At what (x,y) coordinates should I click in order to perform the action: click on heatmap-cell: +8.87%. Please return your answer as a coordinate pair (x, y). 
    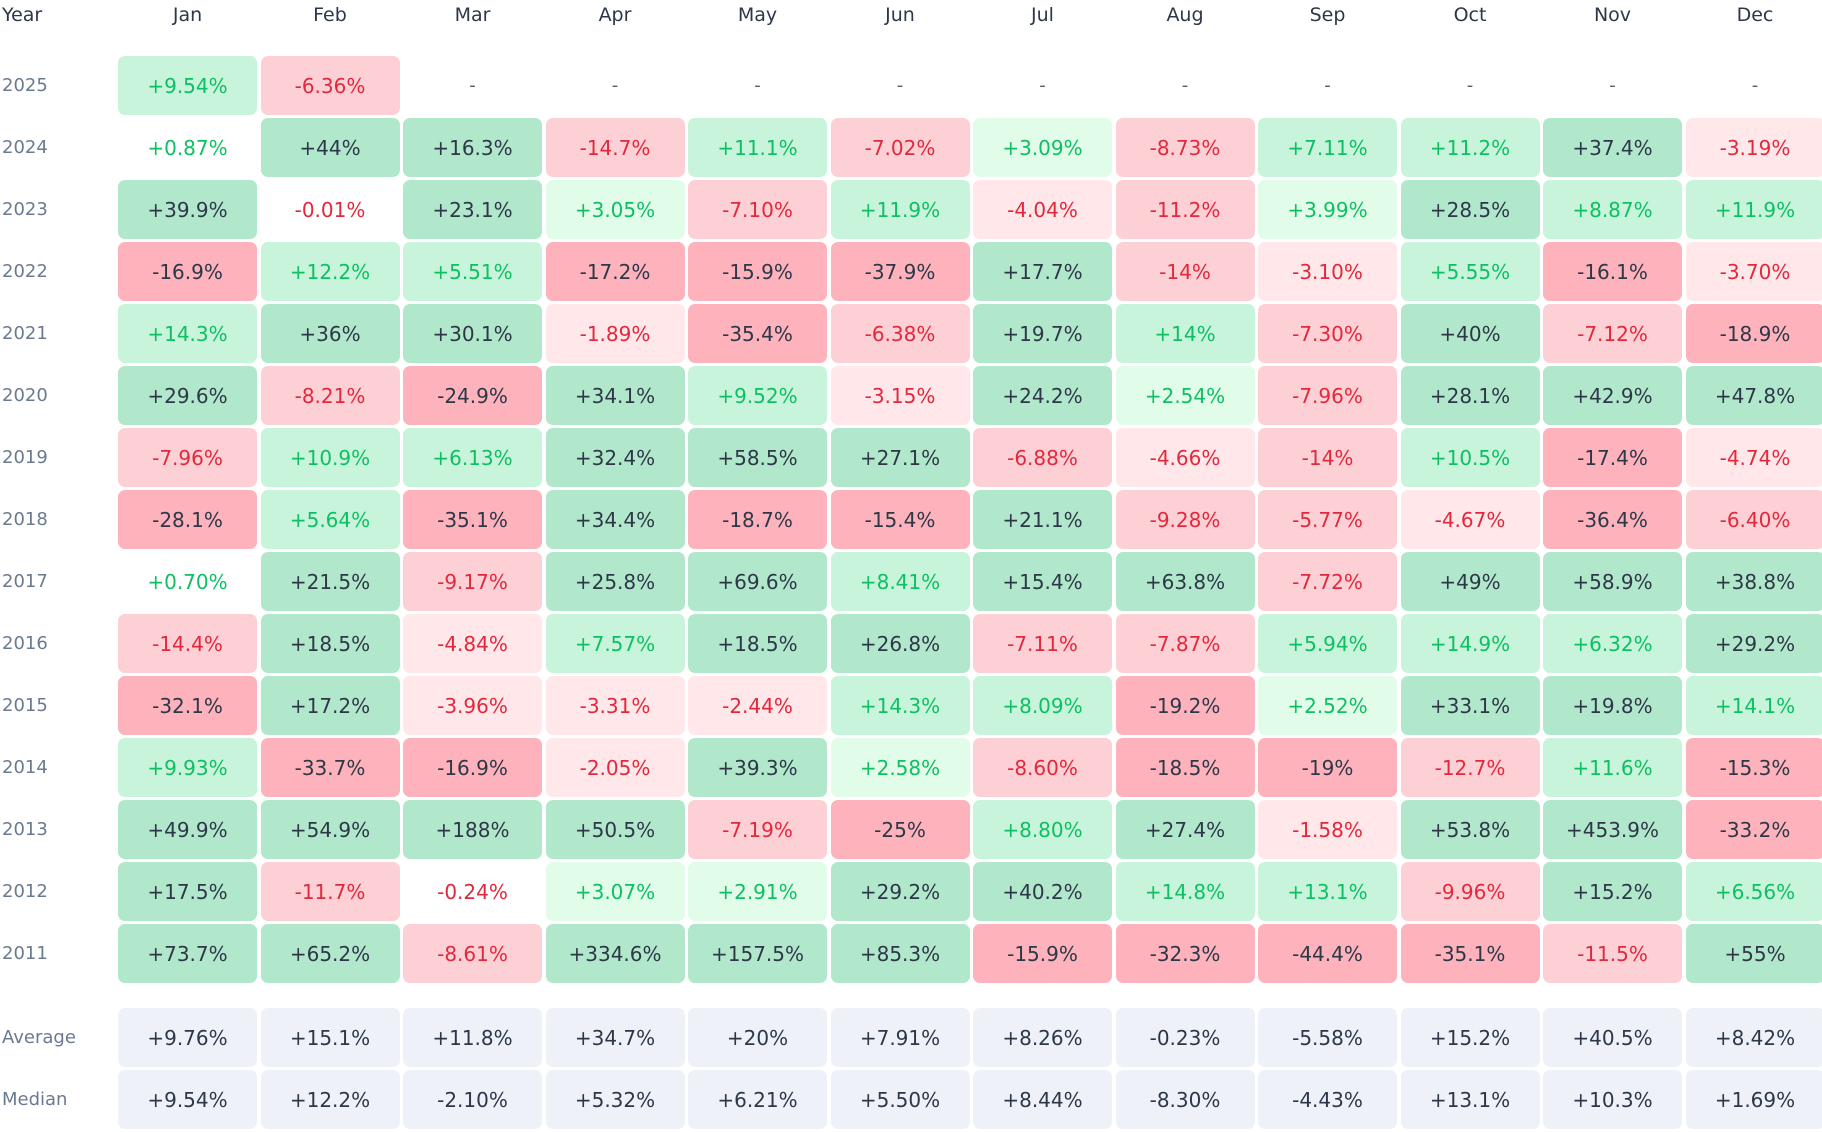
    Looking at the image, I should click on (1612, 209).